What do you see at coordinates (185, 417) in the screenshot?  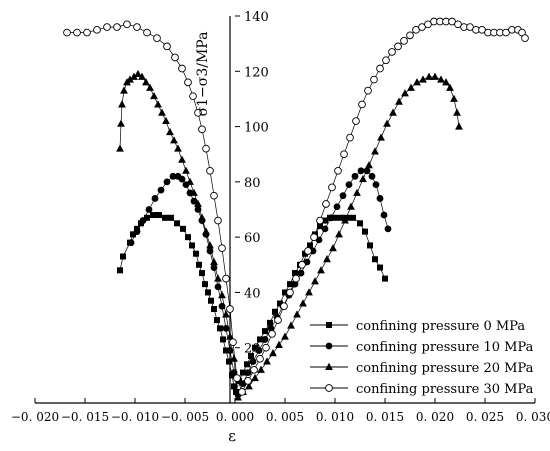 I see `x-tick-label: −0. 005` at bounding box center [185, 417].